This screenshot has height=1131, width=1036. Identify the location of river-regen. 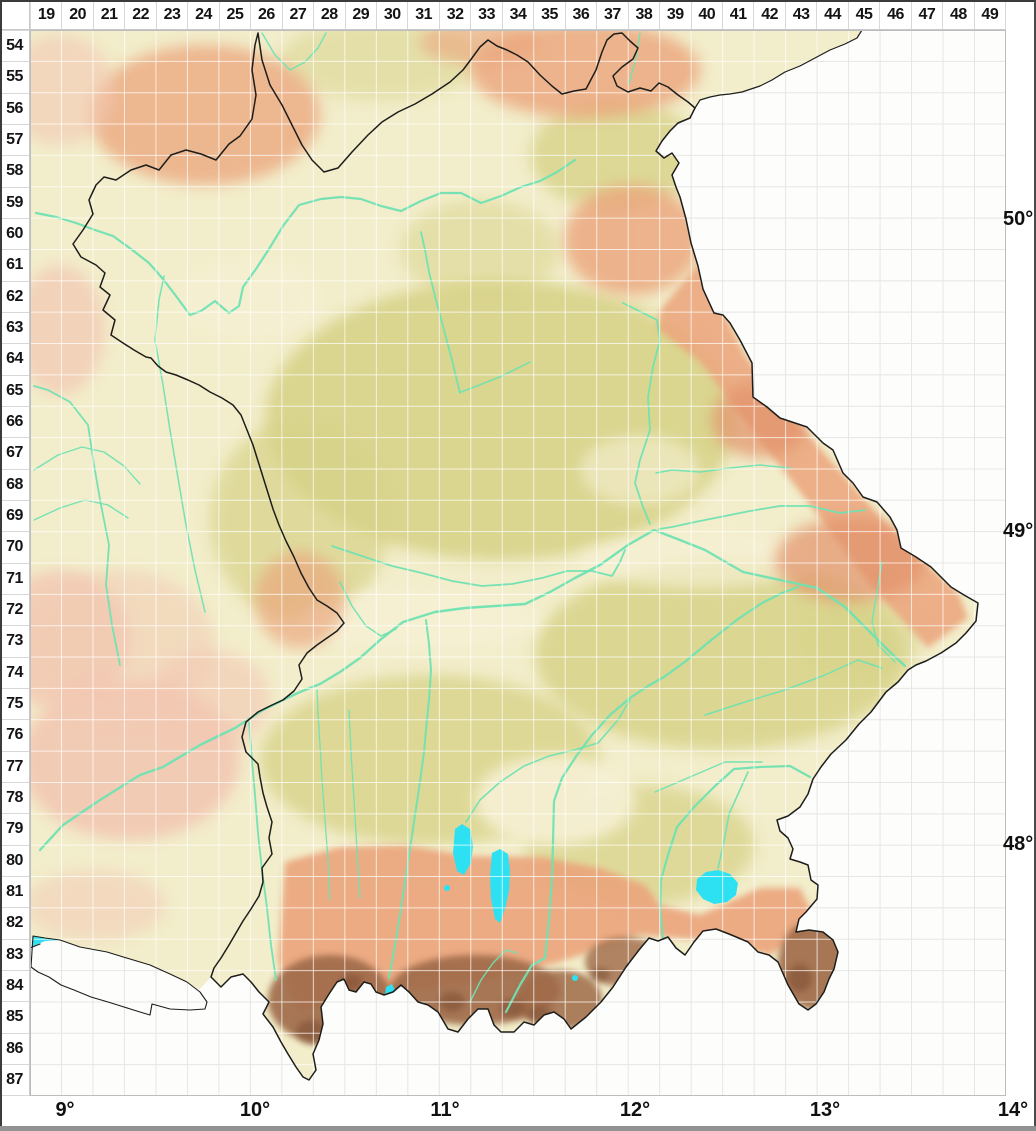
(762, 517).